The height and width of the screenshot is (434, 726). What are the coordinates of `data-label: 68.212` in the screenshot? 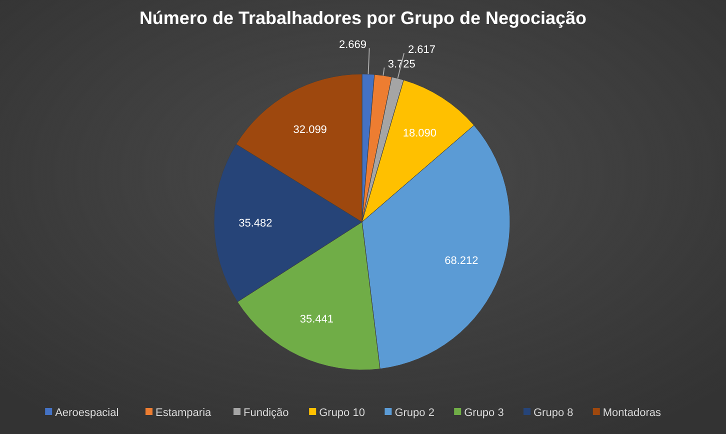 It's located at (461, 261).